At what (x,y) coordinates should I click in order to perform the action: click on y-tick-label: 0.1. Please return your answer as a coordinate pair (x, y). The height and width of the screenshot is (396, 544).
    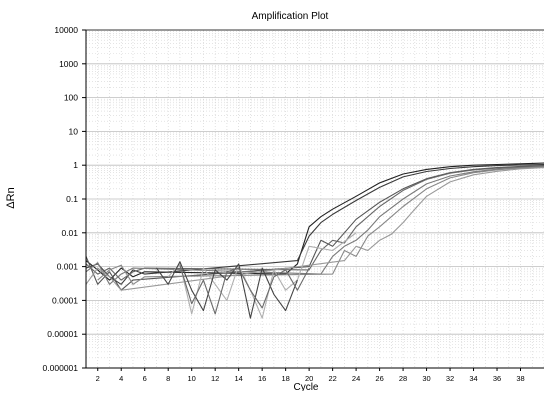
    Looking at the image, I should click on (72, 199).